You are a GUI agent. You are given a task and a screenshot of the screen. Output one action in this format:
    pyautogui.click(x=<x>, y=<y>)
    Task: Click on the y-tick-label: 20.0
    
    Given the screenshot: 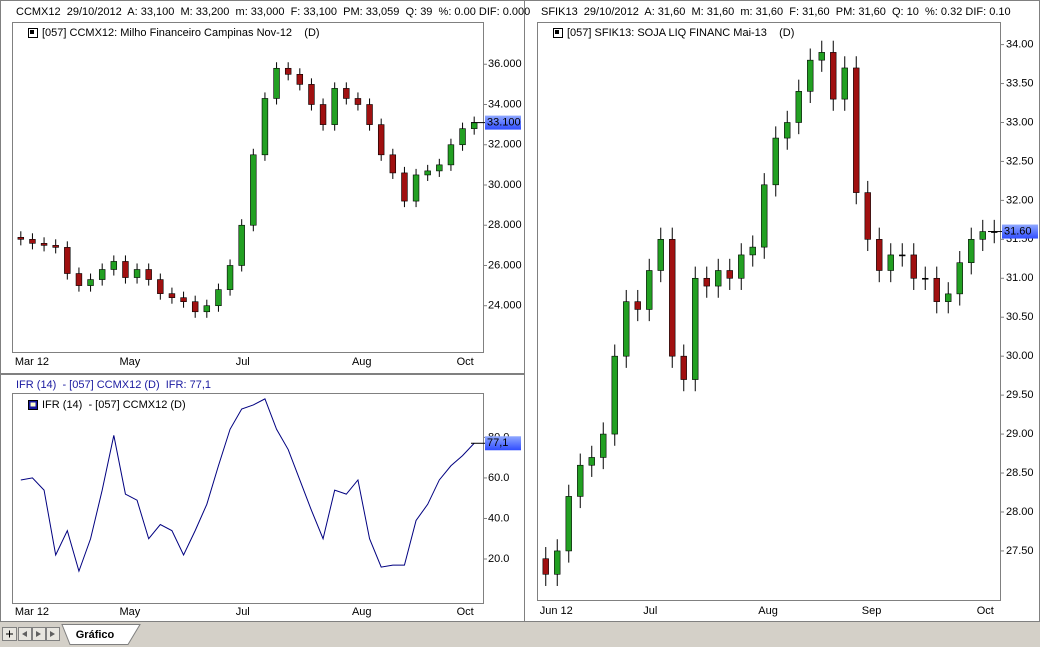 What is the action you would take?
    pyautogui.click(x=498, y=559)
    